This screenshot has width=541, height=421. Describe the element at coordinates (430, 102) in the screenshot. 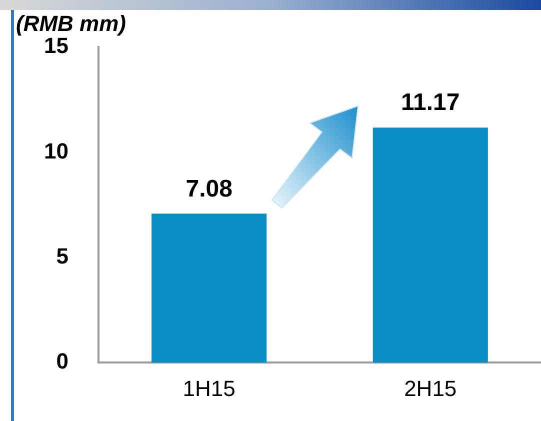

I see `data-label: 11.17` at that location.